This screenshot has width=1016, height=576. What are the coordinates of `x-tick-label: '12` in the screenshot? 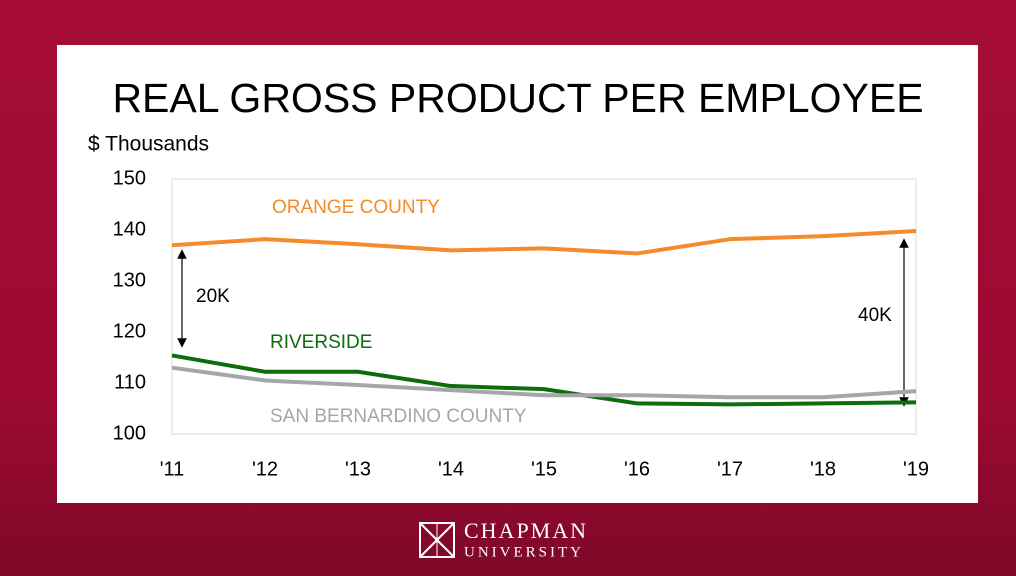 It's located at (265, 469).